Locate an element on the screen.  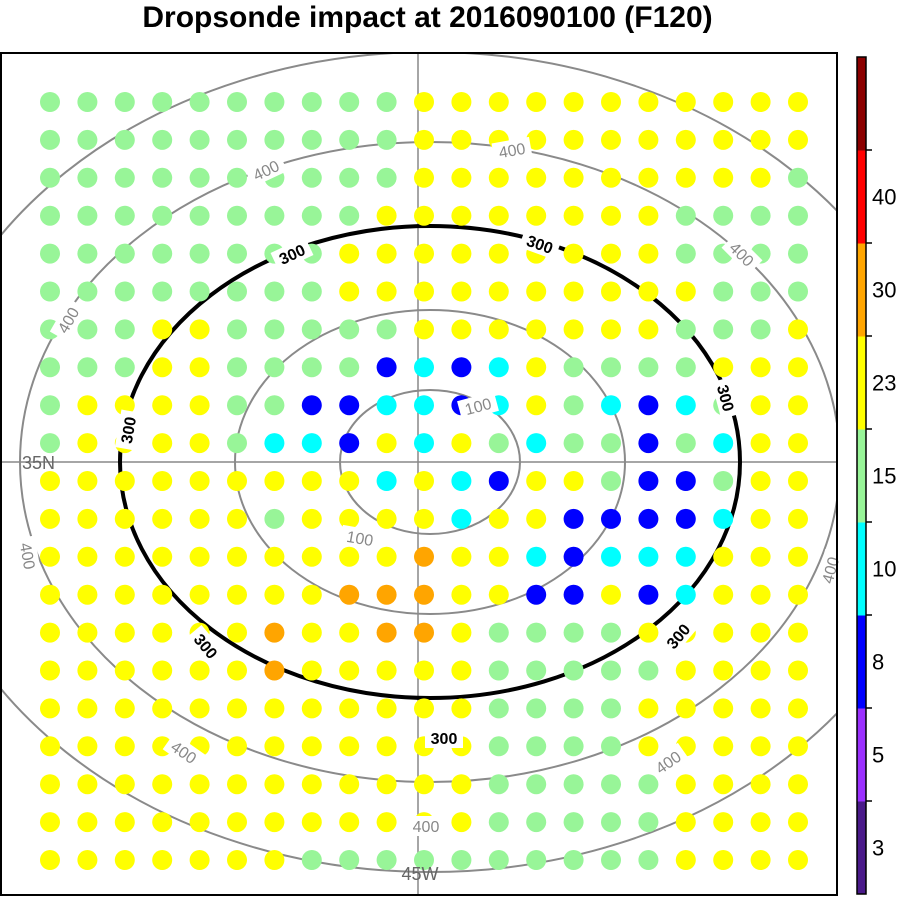
colorbar-tick-label: 15 is located at coordinates (884, 476).